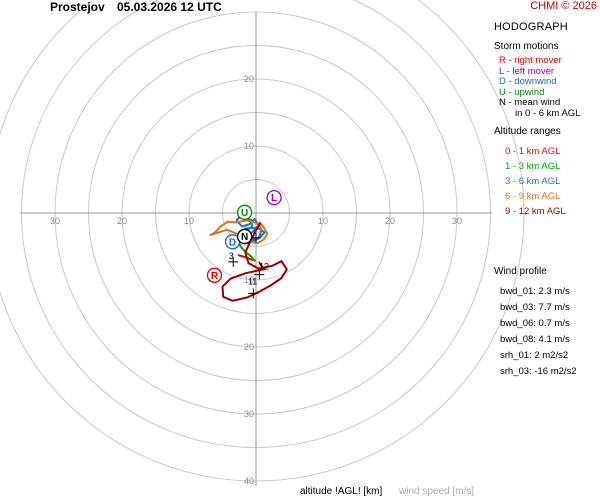 The image size is (600, 500). Describe the element at coordinates (535, 291) in the screenshot. I see `bwd-01-value: bwd_01: 2.3 m/s` at that location.